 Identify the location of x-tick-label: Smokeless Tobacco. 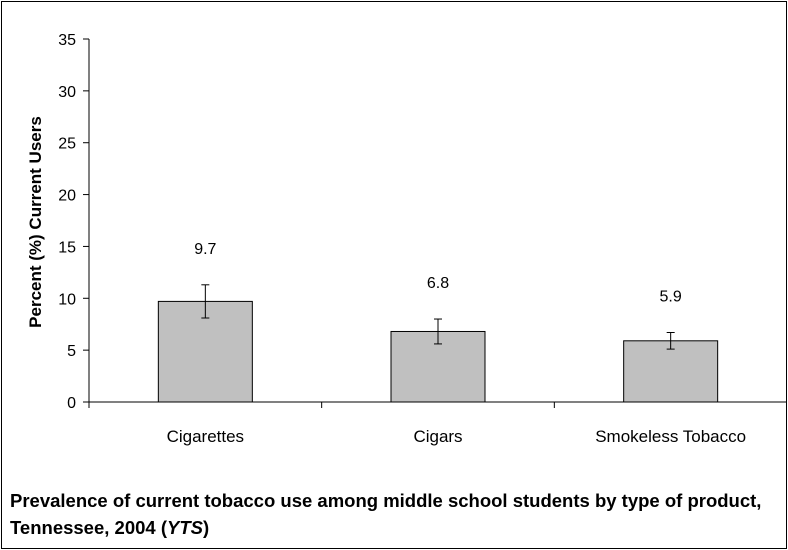
(670, 436).